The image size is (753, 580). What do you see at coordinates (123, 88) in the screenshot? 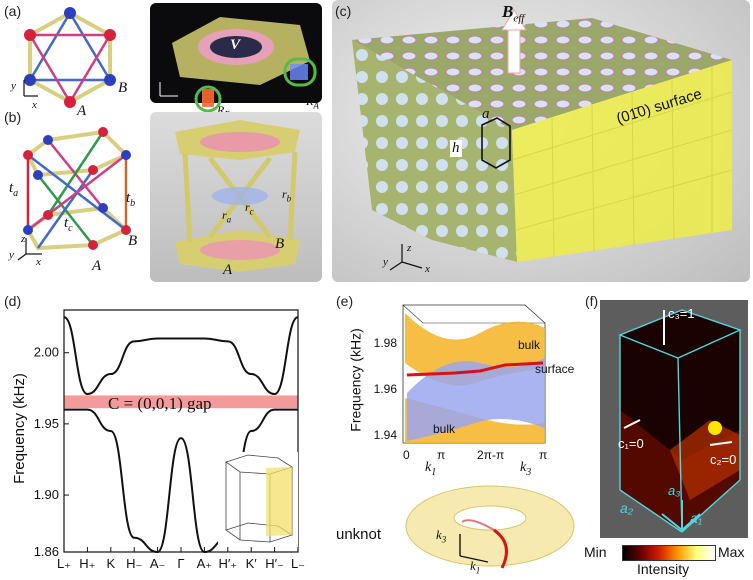
I see `vertex-b-label: B` at bounding box center [123, 88].